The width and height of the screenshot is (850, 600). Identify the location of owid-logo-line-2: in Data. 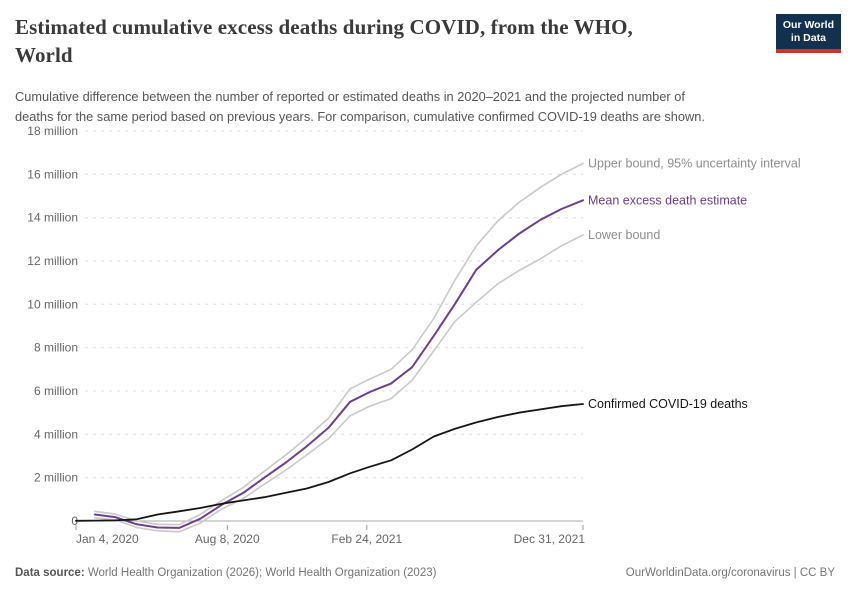
(808, 38).